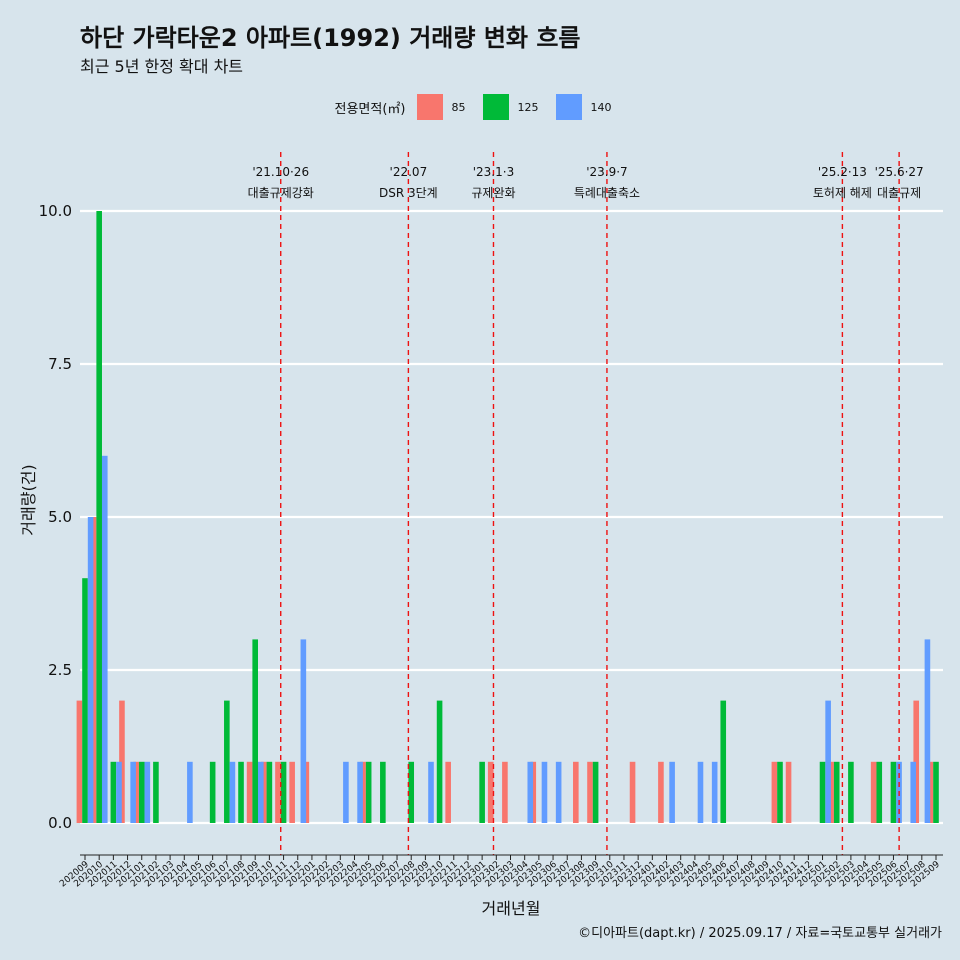 This screenshot has width=960, height=960. Describe the element at coordinates (60, 364) in the screenshot. I see `y-tick-label: 7.5` at that location.